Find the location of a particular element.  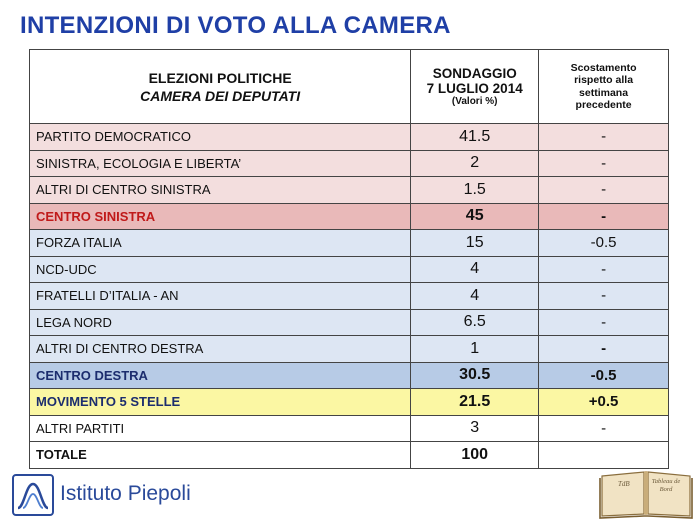

header-election-line2: CAMERA DEI DEPUTATI is located at coordinates (220, 95).